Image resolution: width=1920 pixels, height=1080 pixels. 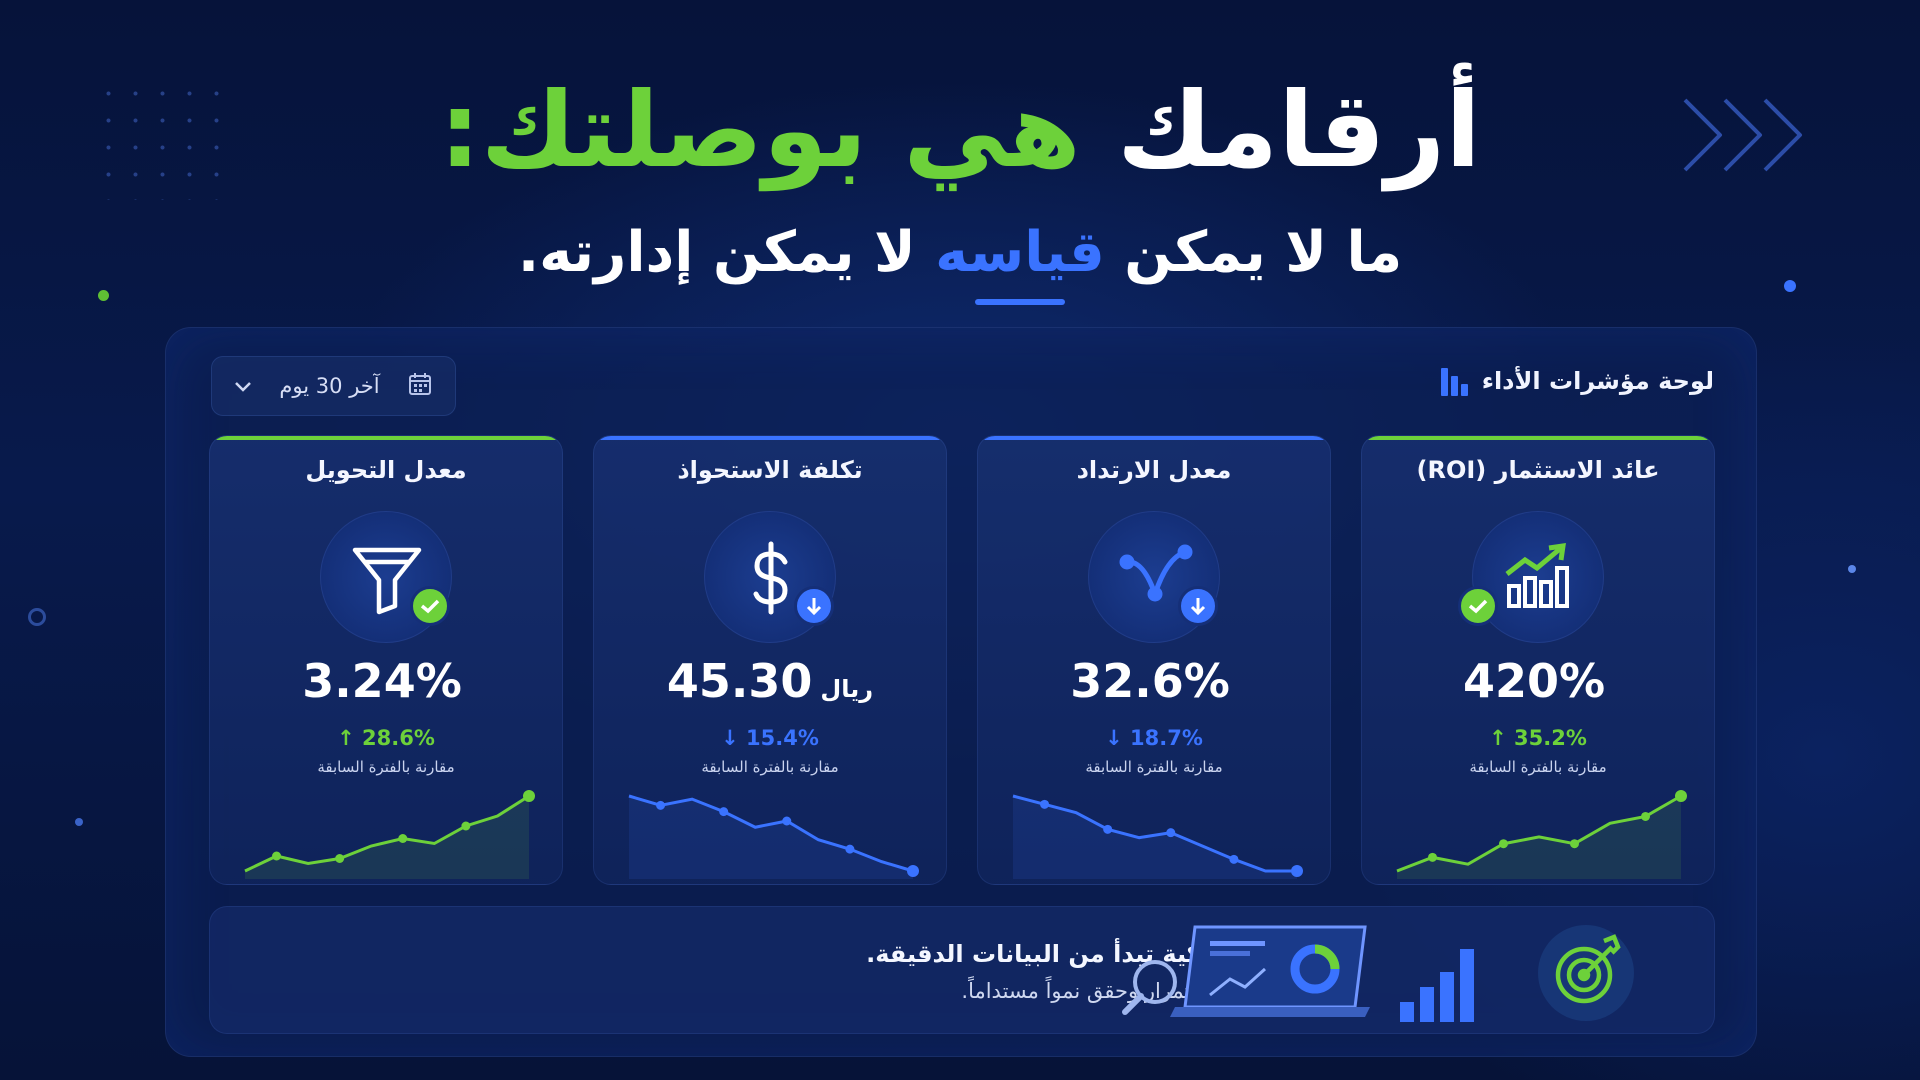 What do you see at coordinates (1597, 381) in the screenshot?
I see `dashboard-title: لوحة مؤشرات الأداء` at bounding box center [1597, 381].